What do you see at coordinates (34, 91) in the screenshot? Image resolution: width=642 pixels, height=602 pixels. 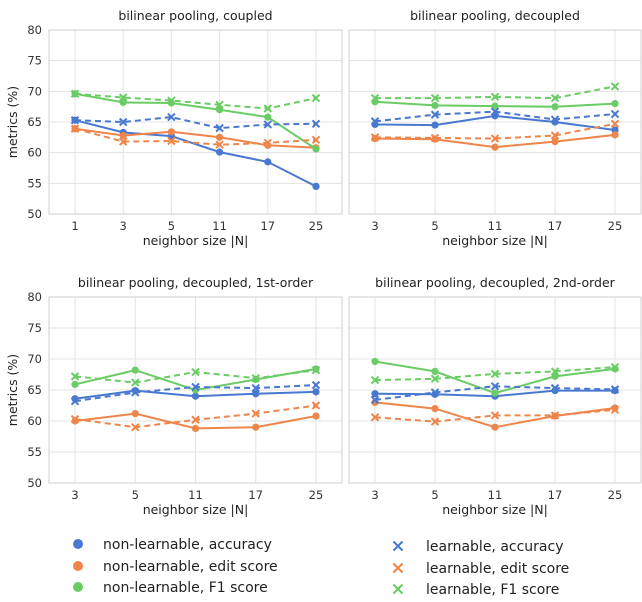 I see `y-tick-label: 70` at bounding box center [34, 91].